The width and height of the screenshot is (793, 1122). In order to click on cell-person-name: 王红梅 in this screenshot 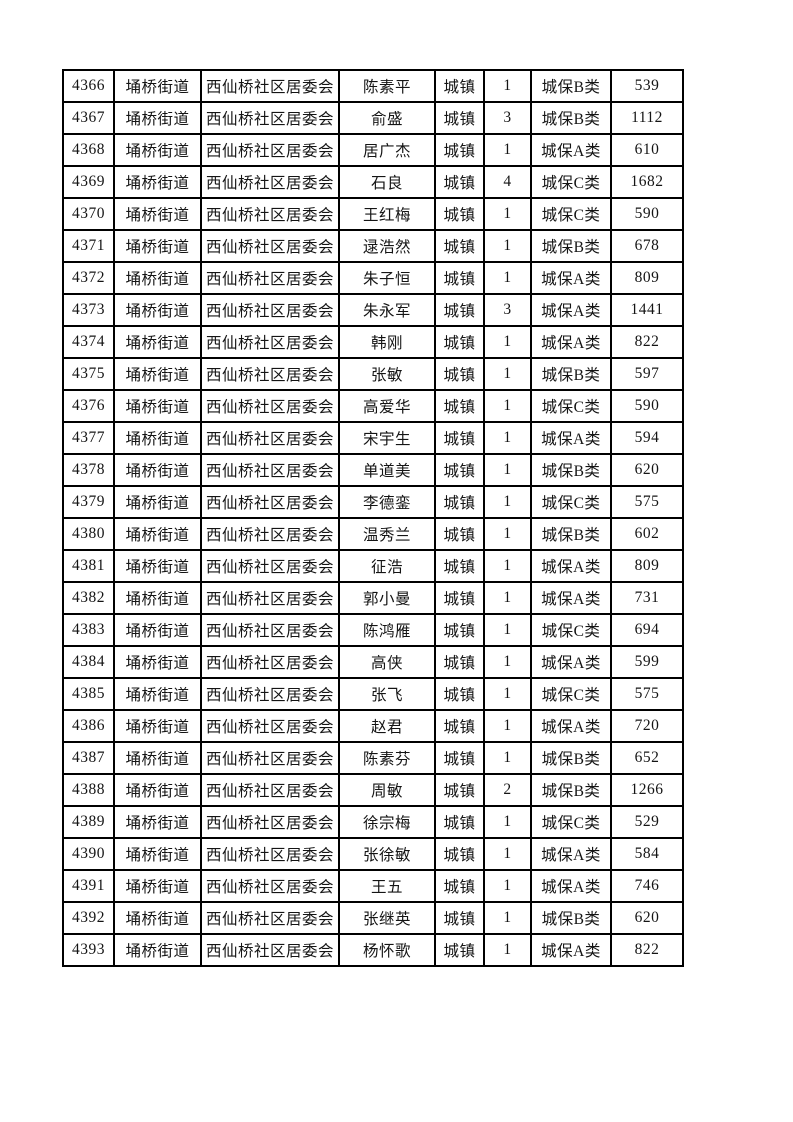, I will do `click(387, 214)`.